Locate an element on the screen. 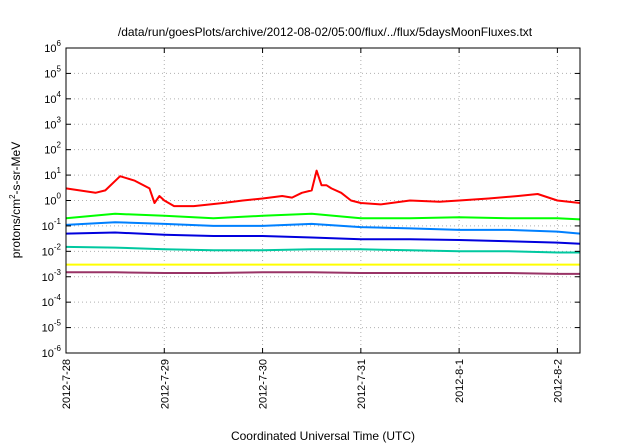  x-tick-label: 2012-7-28 is located at coordinates (67, 384).